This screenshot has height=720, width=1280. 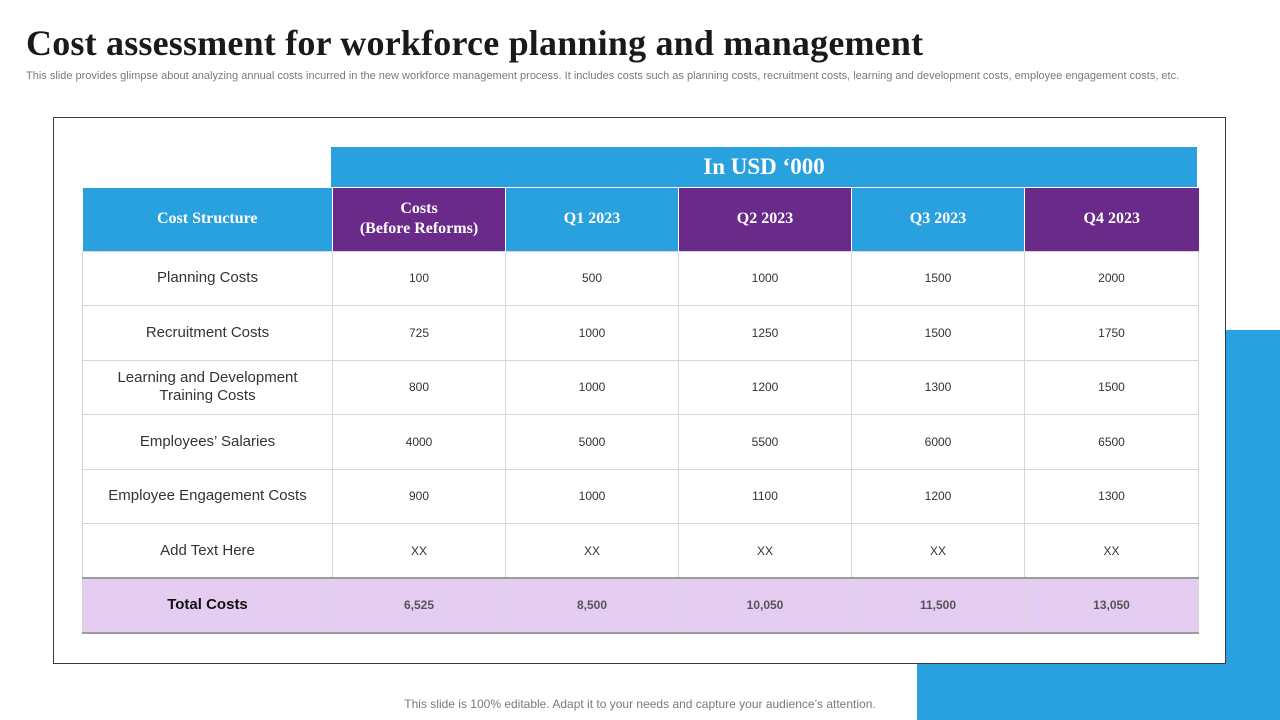 I want to click on row-label: Recruitment Costs, so click(x=207, y=333).